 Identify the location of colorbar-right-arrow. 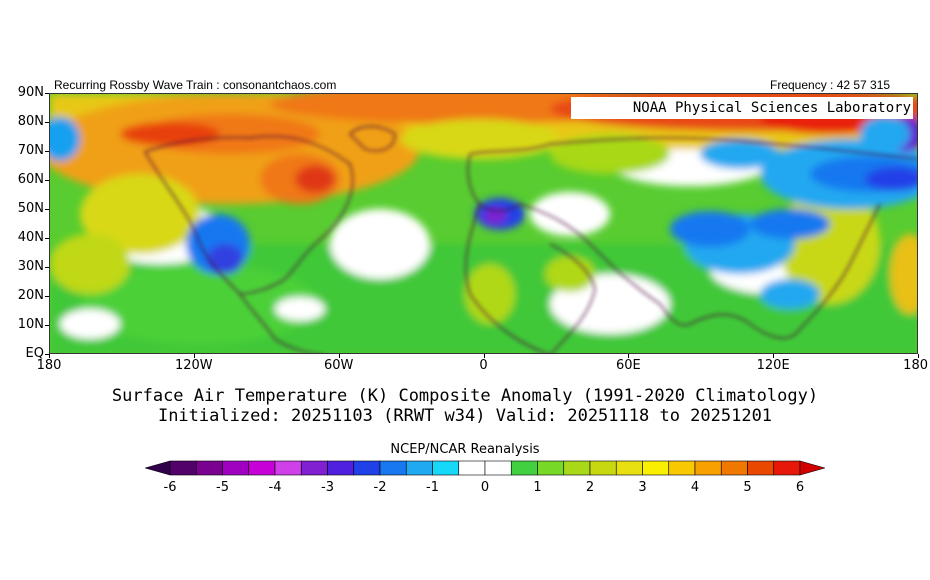
(812, 468).